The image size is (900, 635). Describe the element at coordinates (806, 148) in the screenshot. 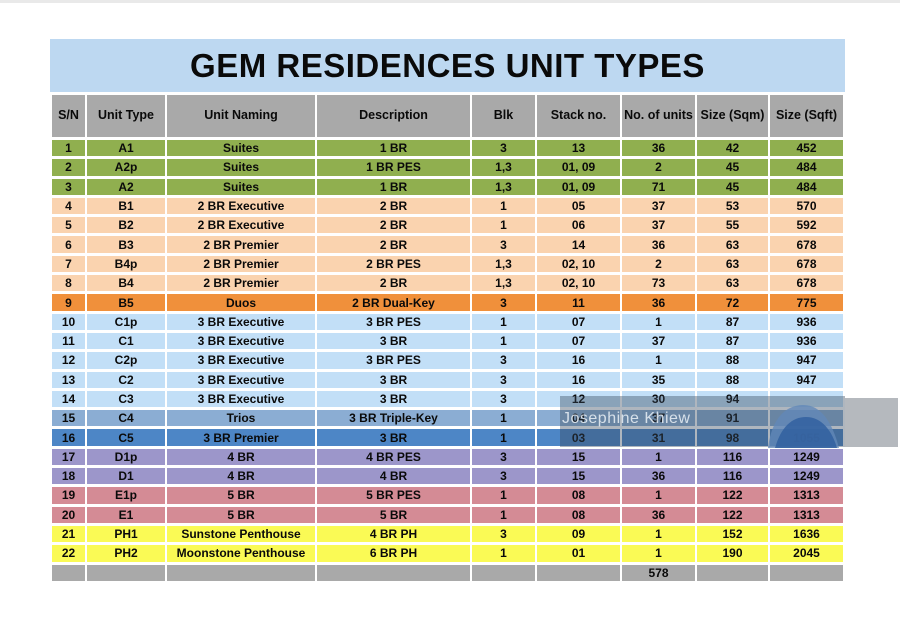

I see `table-cell: 452` at that location.